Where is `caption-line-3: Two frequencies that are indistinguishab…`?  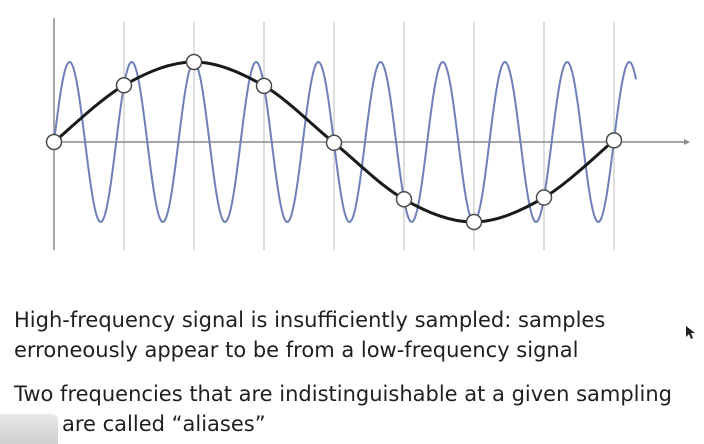
caption-line-3: Two frequencies that are indistinguishab… is located at coordinates (343, 394).